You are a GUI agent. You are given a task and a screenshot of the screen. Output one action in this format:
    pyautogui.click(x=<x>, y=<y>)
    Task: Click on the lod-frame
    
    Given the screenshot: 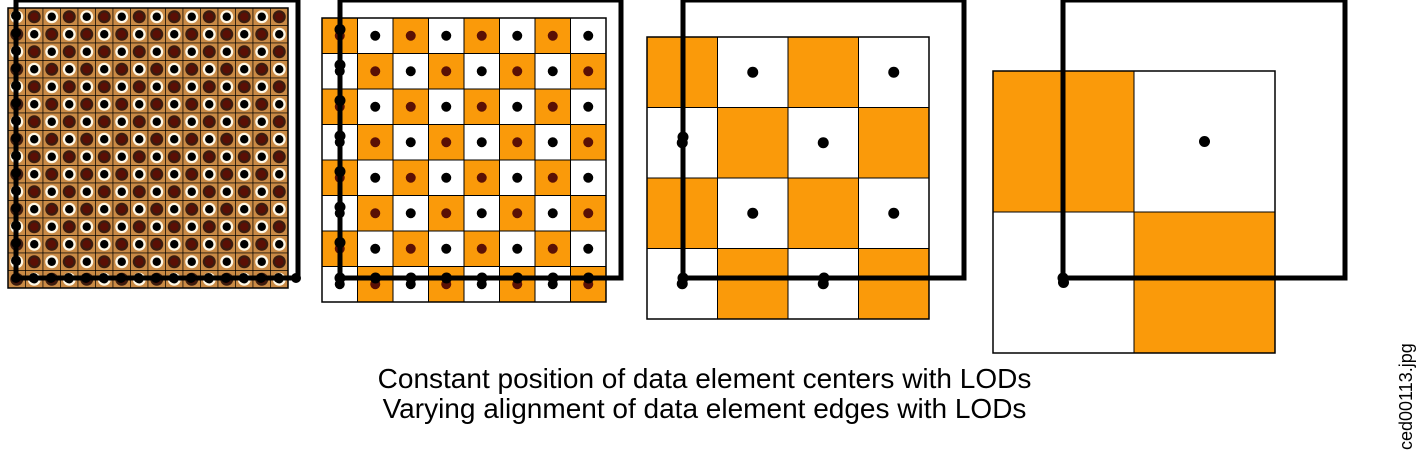 What is the action you would take?
    pyautogui.click(x=1204, y=140)
    